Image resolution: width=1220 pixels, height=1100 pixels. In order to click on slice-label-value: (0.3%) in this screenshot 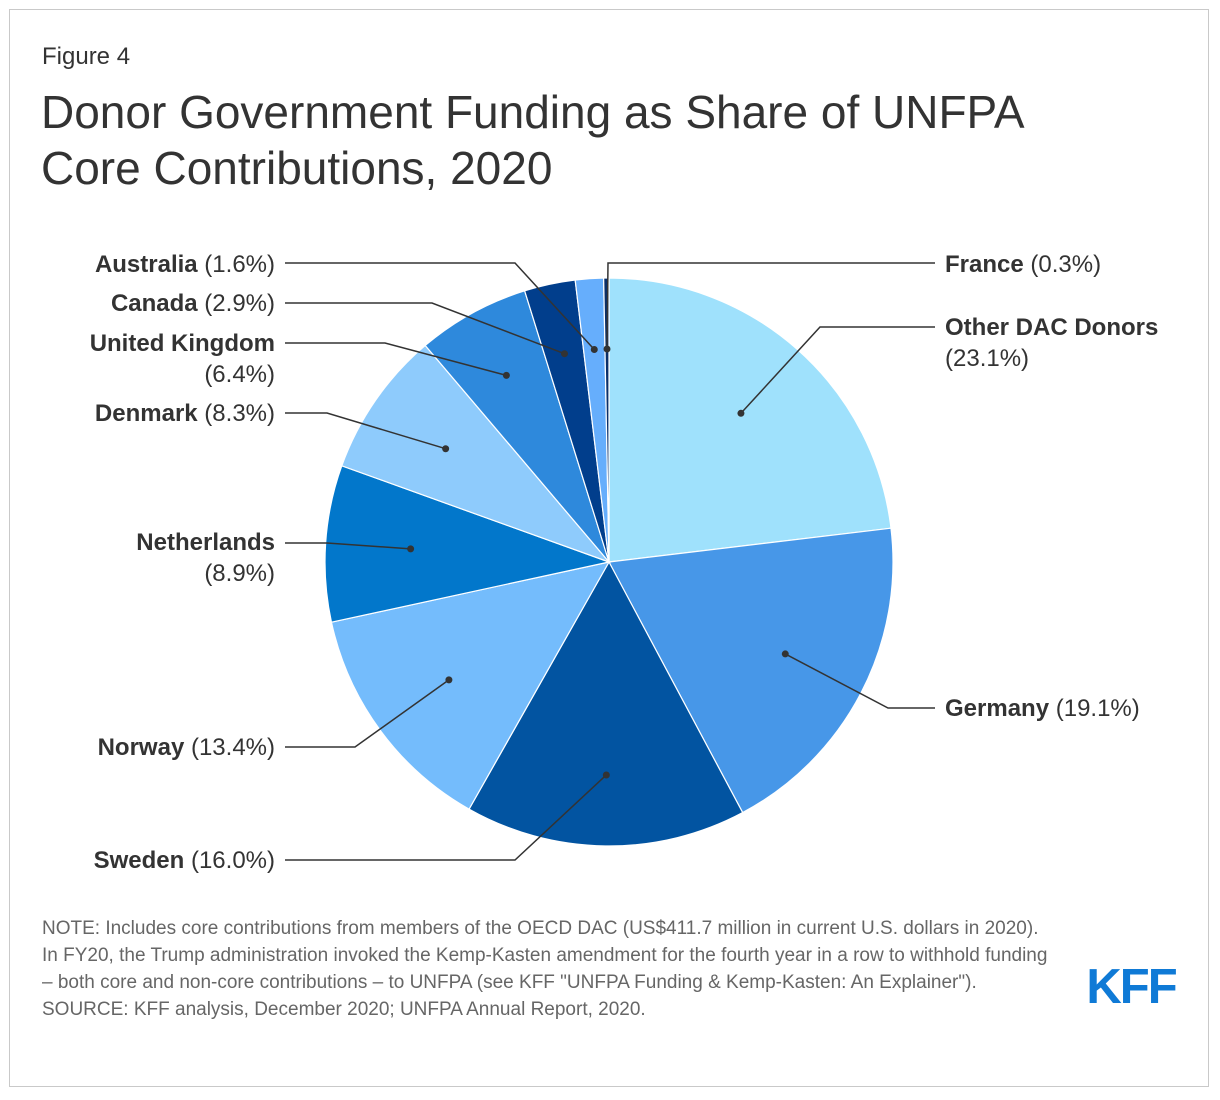, I will do `click(1062, 264)`.